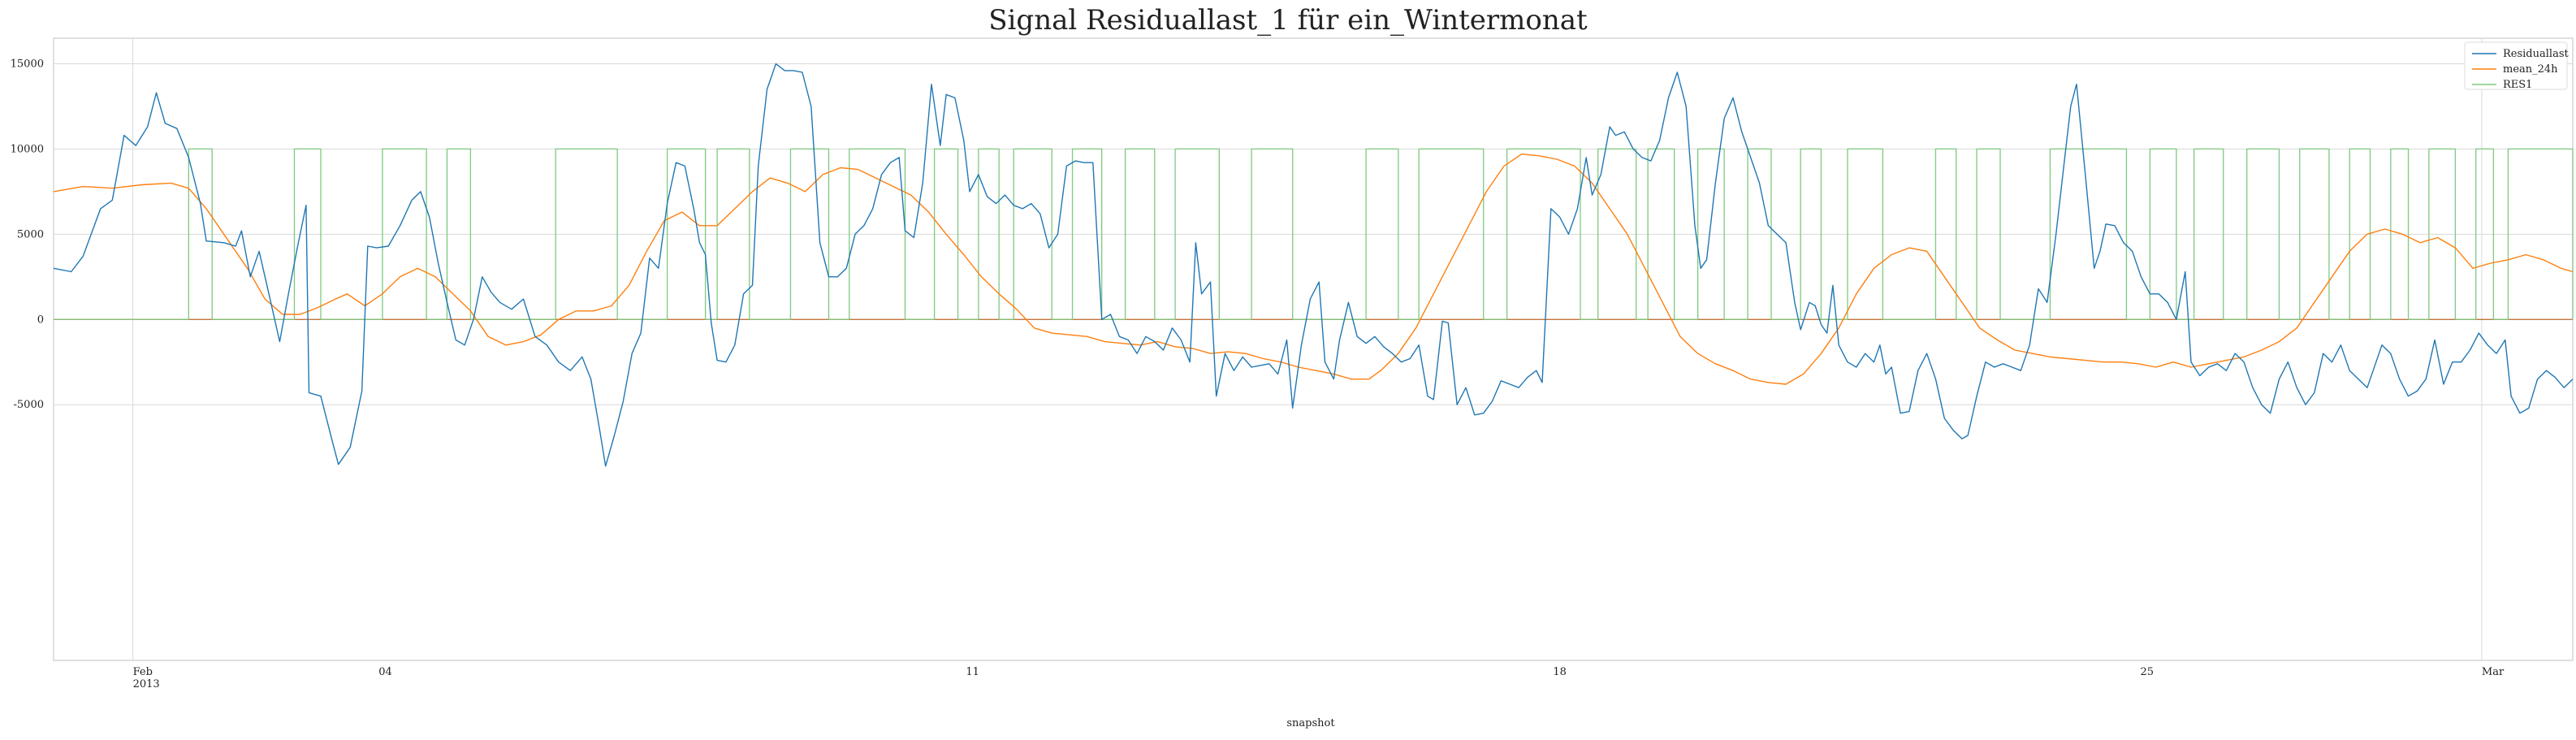  What do you see at coordinates (146, 684) in the screenshot?
I see `x-tick-sublabel: 2013` at bounding box center [146, 684].